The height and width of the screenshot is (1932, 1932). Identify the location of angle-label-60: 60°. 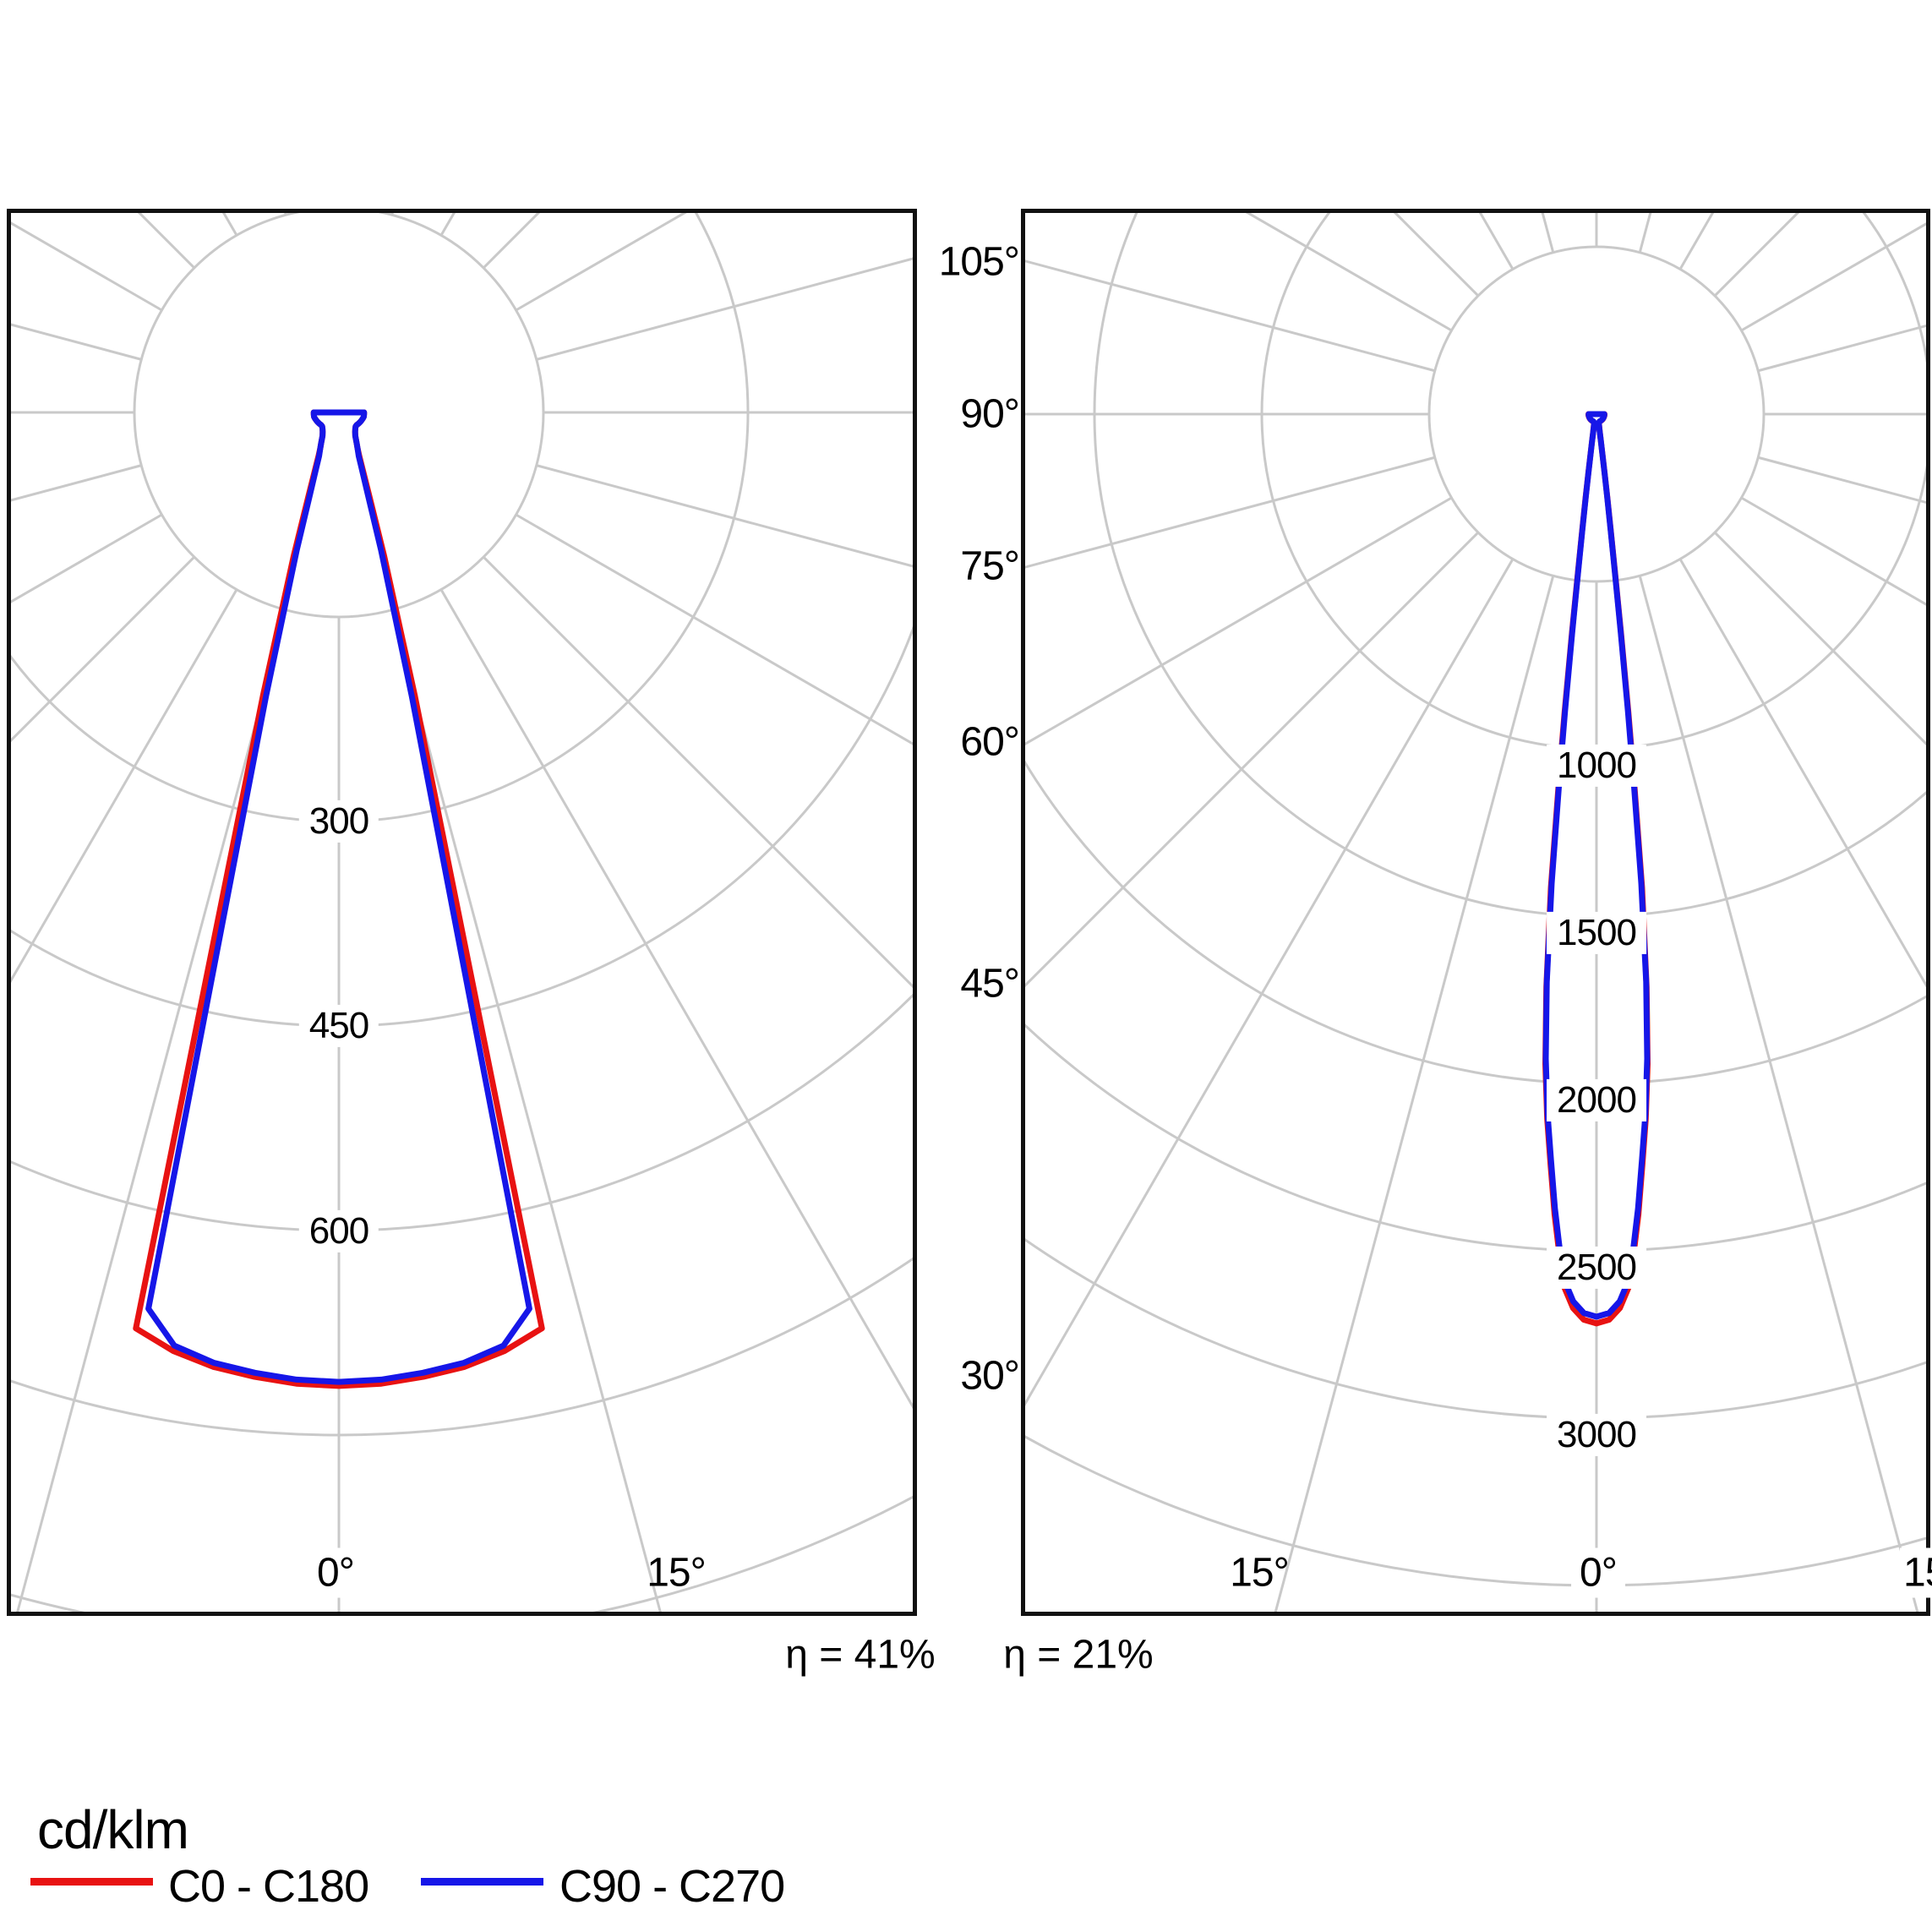
(990, 742).